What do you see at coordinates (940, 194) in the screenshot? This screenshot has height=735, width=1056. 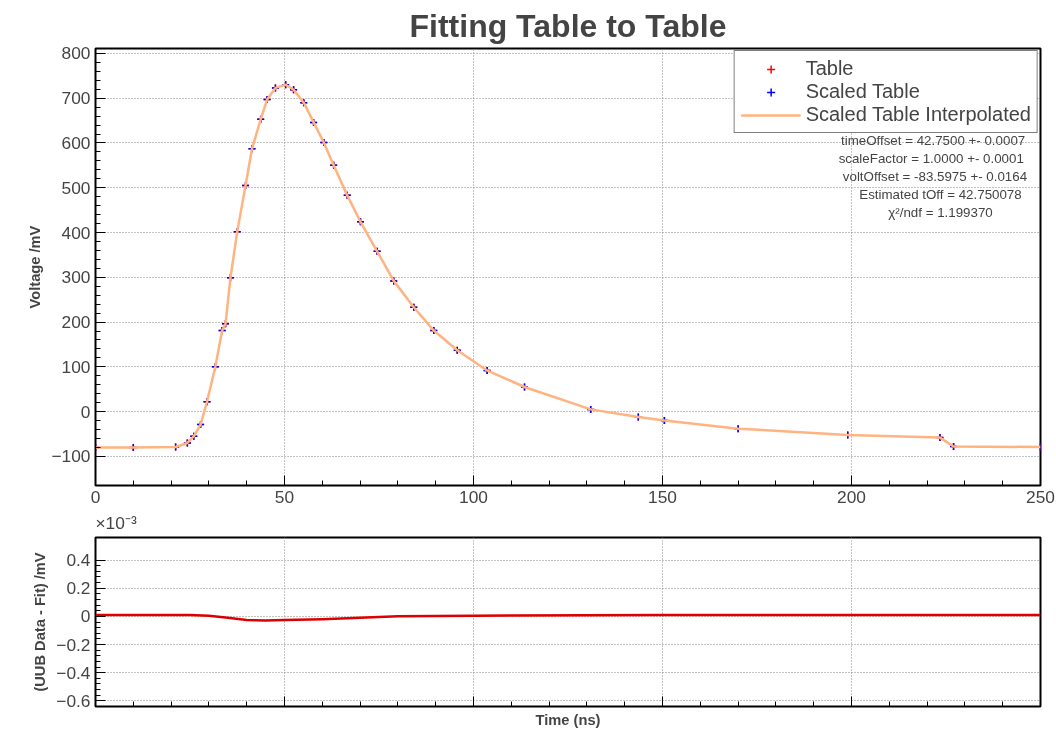 I see `annotation: Estimated tOff = 42.750078` at bounding box center [940, 194].